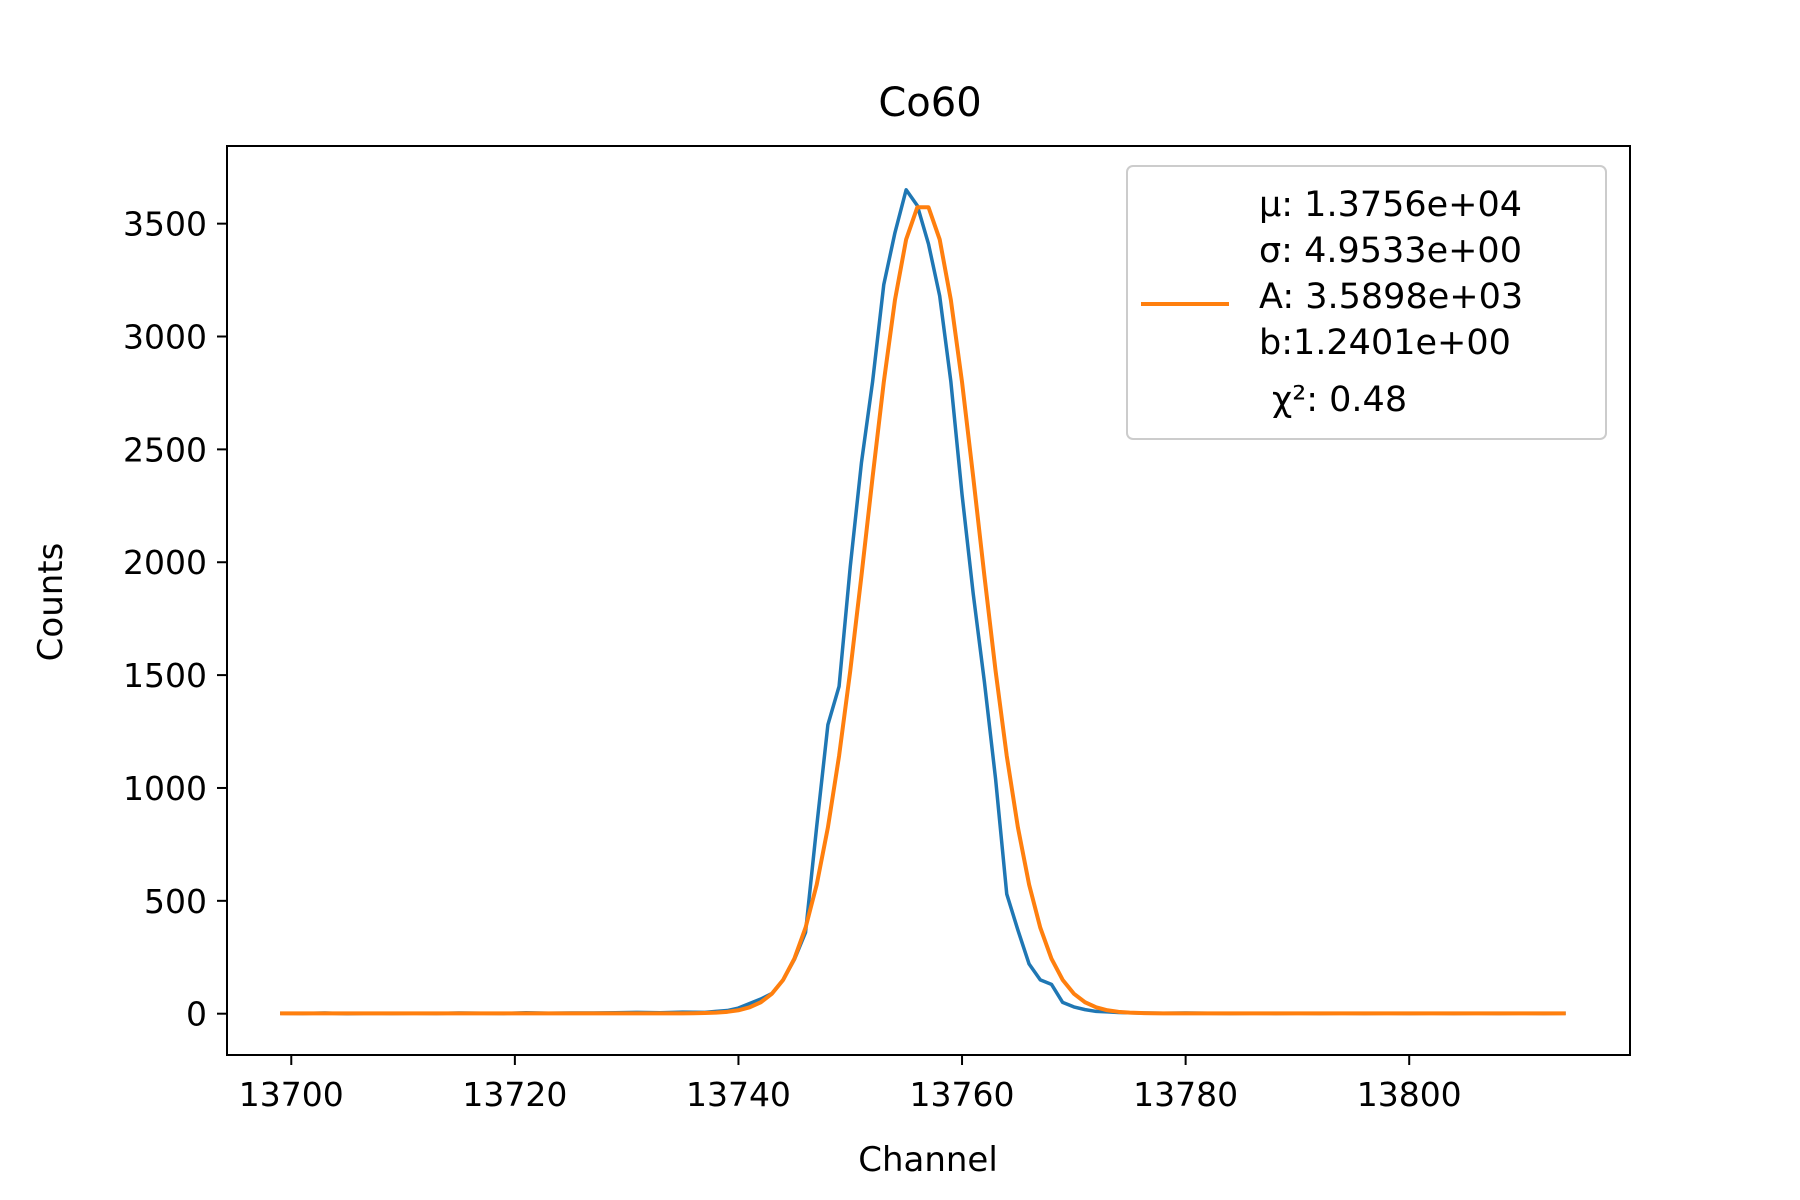 The image size is (1800, 1200). What do you see at coordinates (165, 337) in the screenshot?
I see `y-tick-label: 3000` at bounding box center [165, 337].